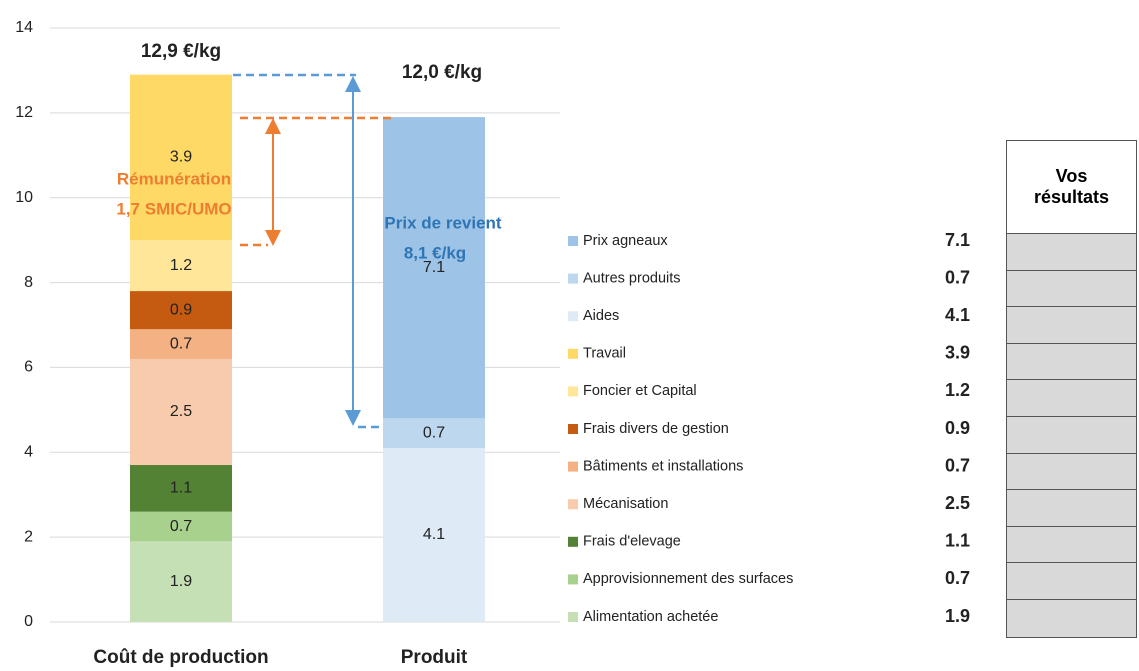 Image resolution: width=1139 pixels, height=671 pixels. I want to click on data-label: 4.1, so click(434, 534).